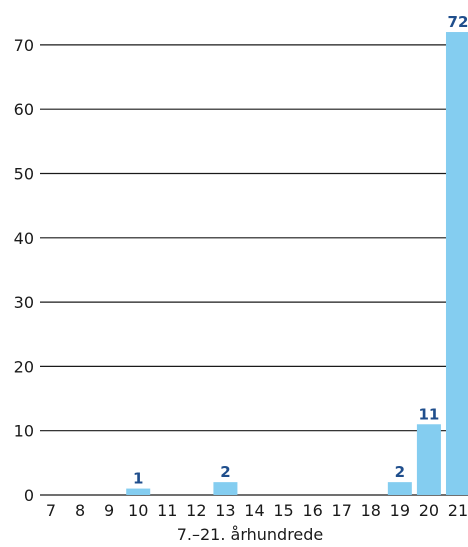  Describe the element at coordinates (109, 510) in the screenshot. I see `x-tick-label: 9` at that location.